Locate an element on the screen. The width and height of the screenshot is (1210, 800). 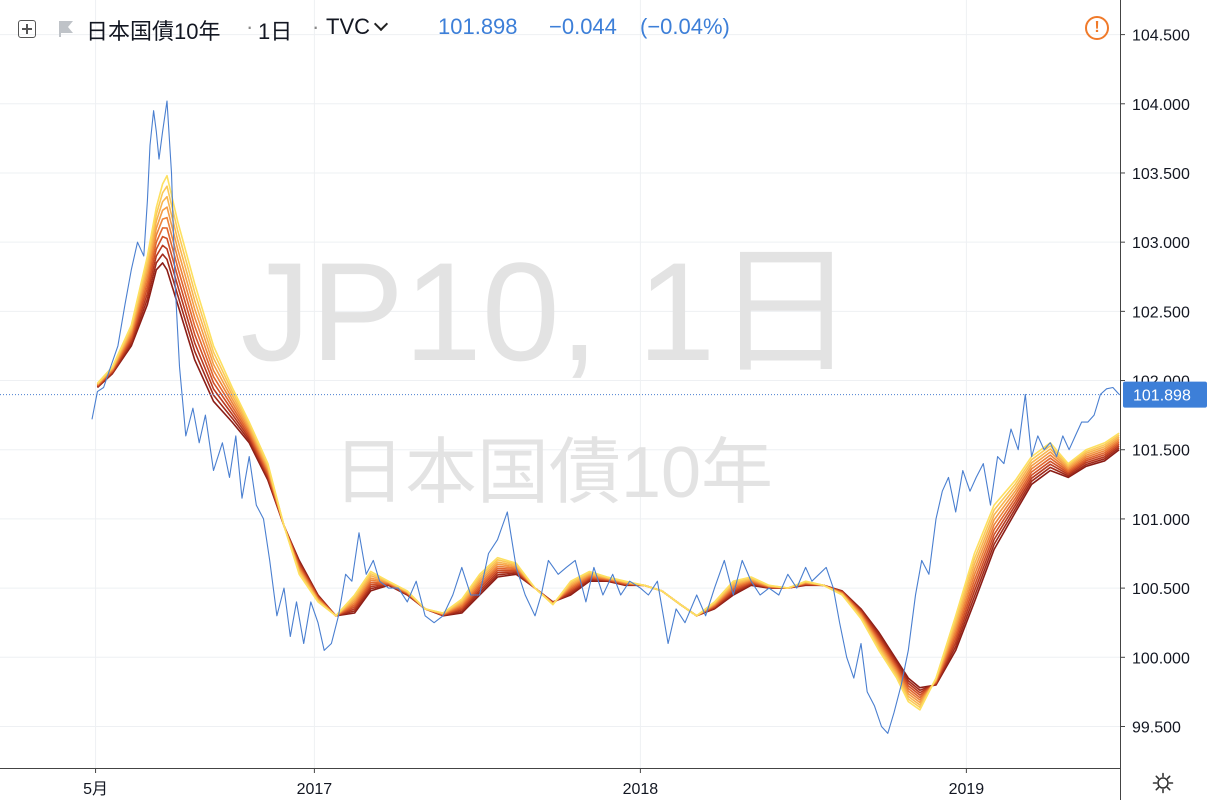
y-tick-label: 101.000 is located at coordinates (1161, 520).